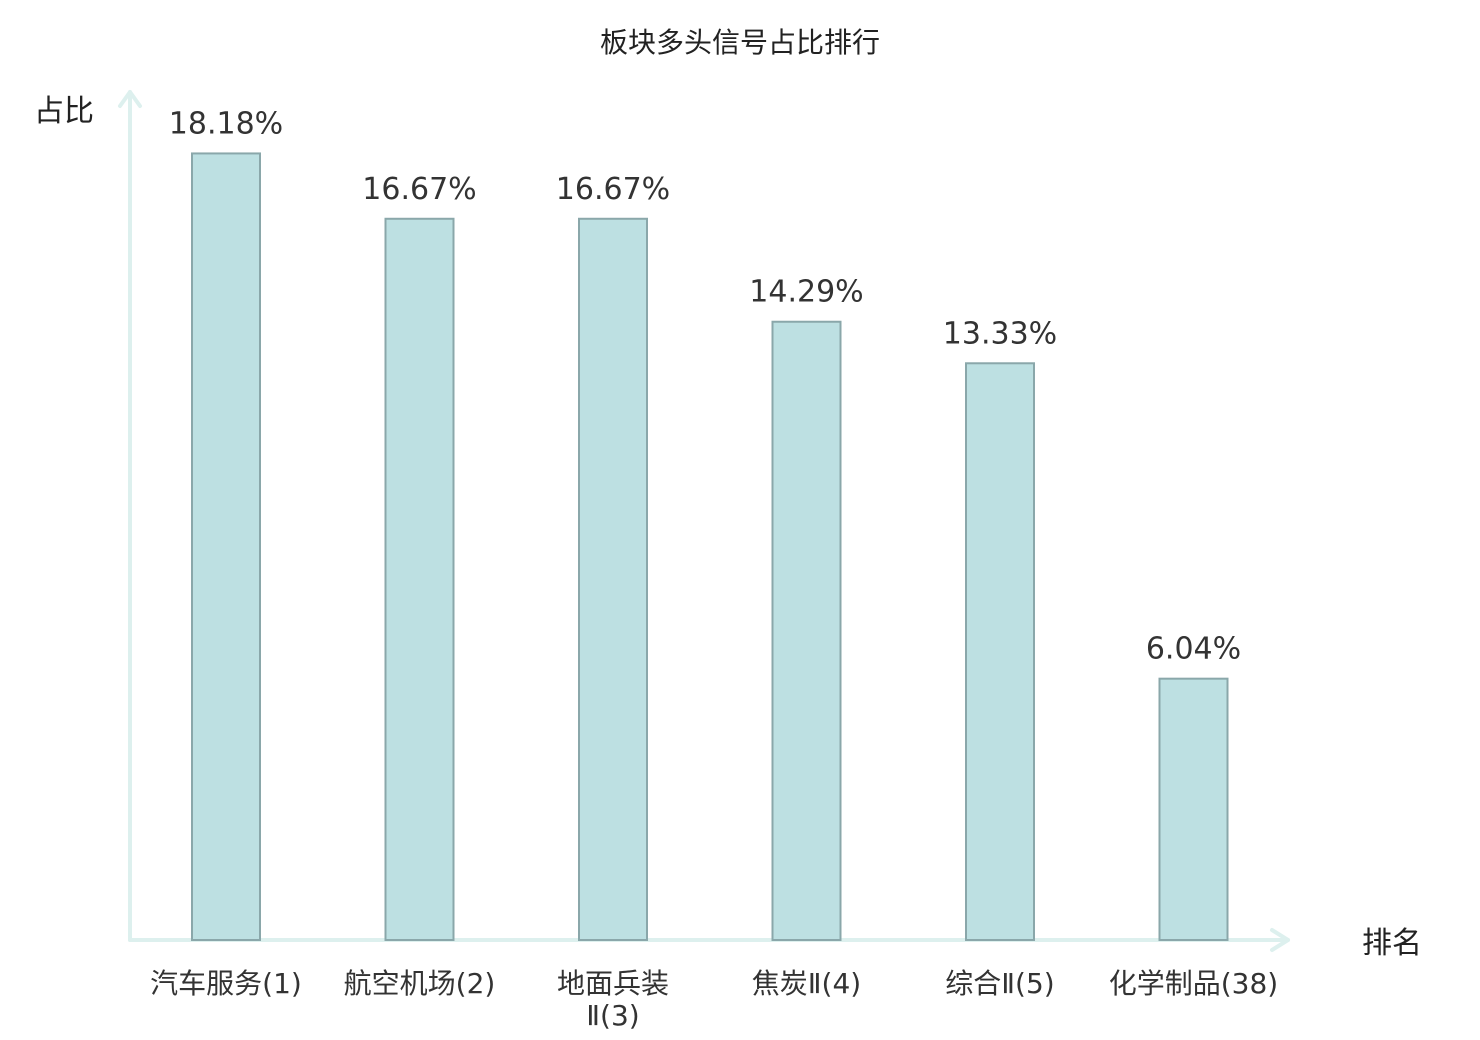  Describe the element at coordinates (1000, 333) in the screenshot. I see `bar-value-label: 13.33%` at that location.